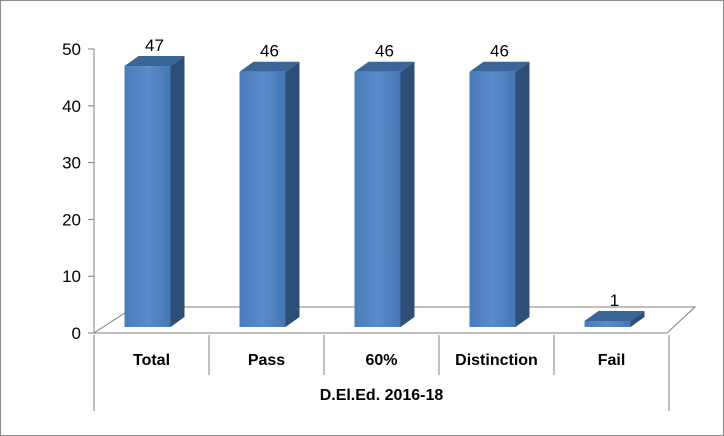  What do you see at coordinates (381, 360) in the screenshot?
I see `category-label: 60%` at bounding box center [381, 360].